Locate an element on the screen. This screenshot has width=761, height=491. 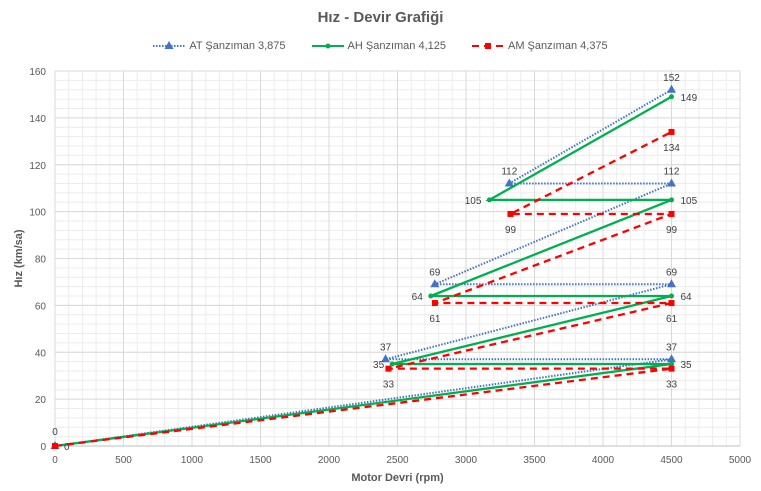
x-tick-label: 3500 is located at coordinates (534, 460).